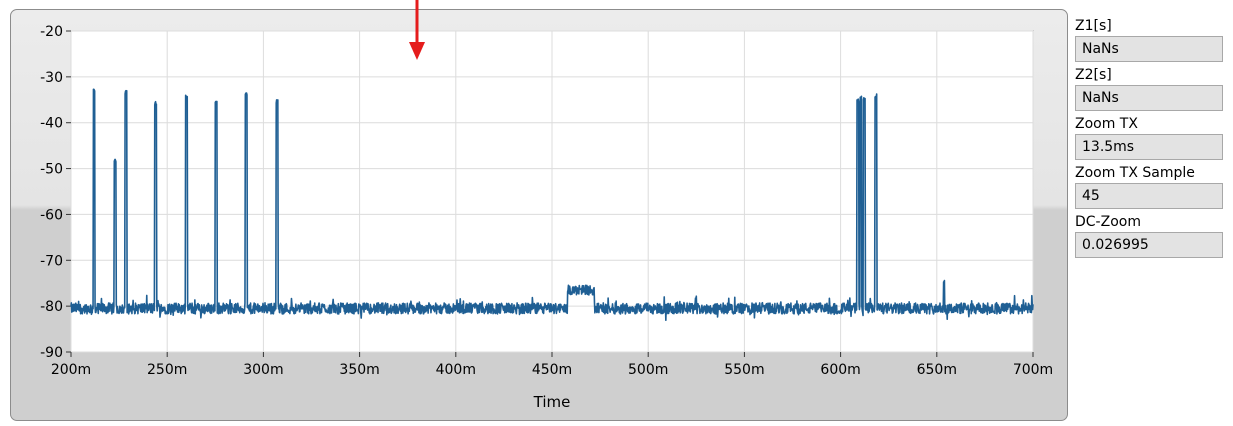 The width and height of the screenshot is (1233, 426). What do you see at coordinates (51, 32) in the screenshot?
I see `y-tick-label: -20` at bounding box center [51, 32].